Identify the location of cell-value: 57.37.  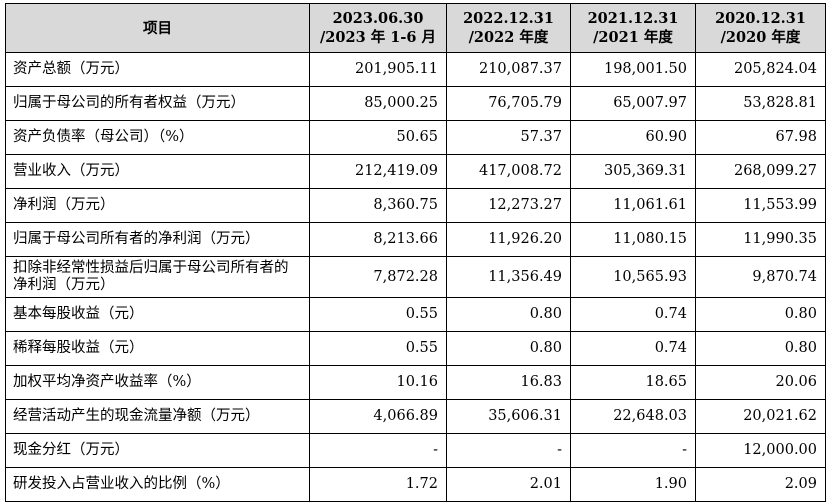
(508, 137).